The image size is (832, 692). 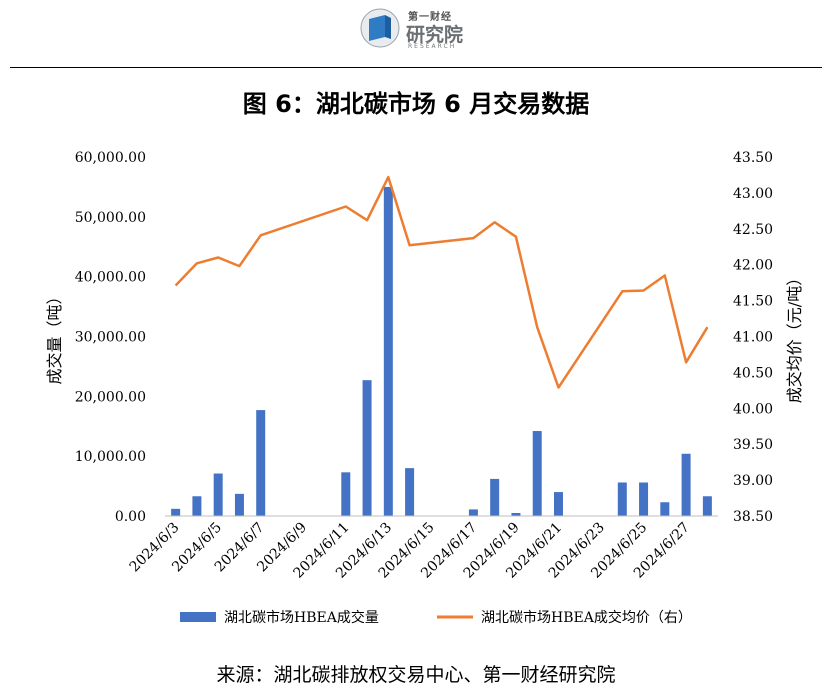 What do you see at coordinates (753, 266) in the screenshot?
I see `y2-tick-label: 42.00` at bounding box center [753, 266].